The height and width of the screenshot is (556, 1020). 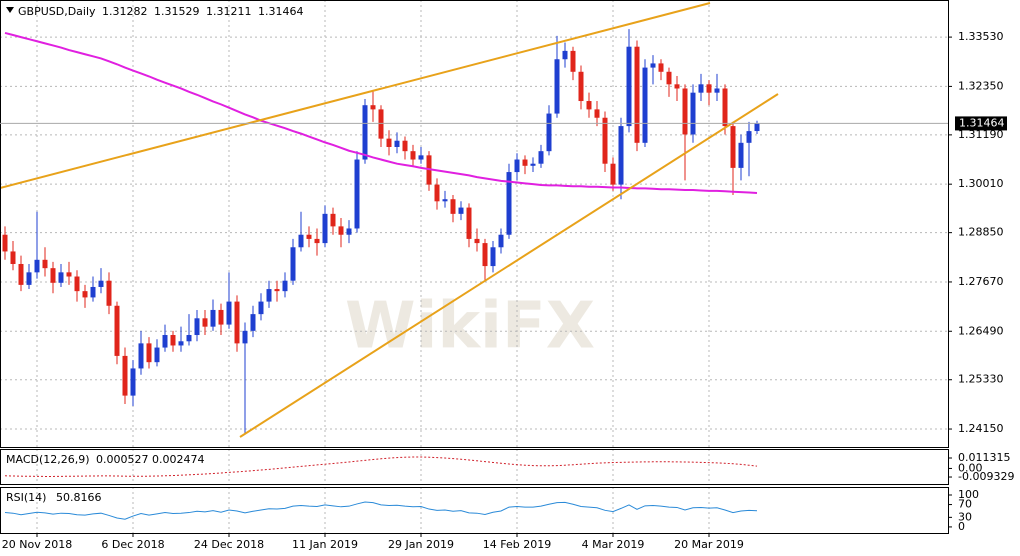 I want to click on macd-main-value: 0.000527, so click(x=122, y=459).